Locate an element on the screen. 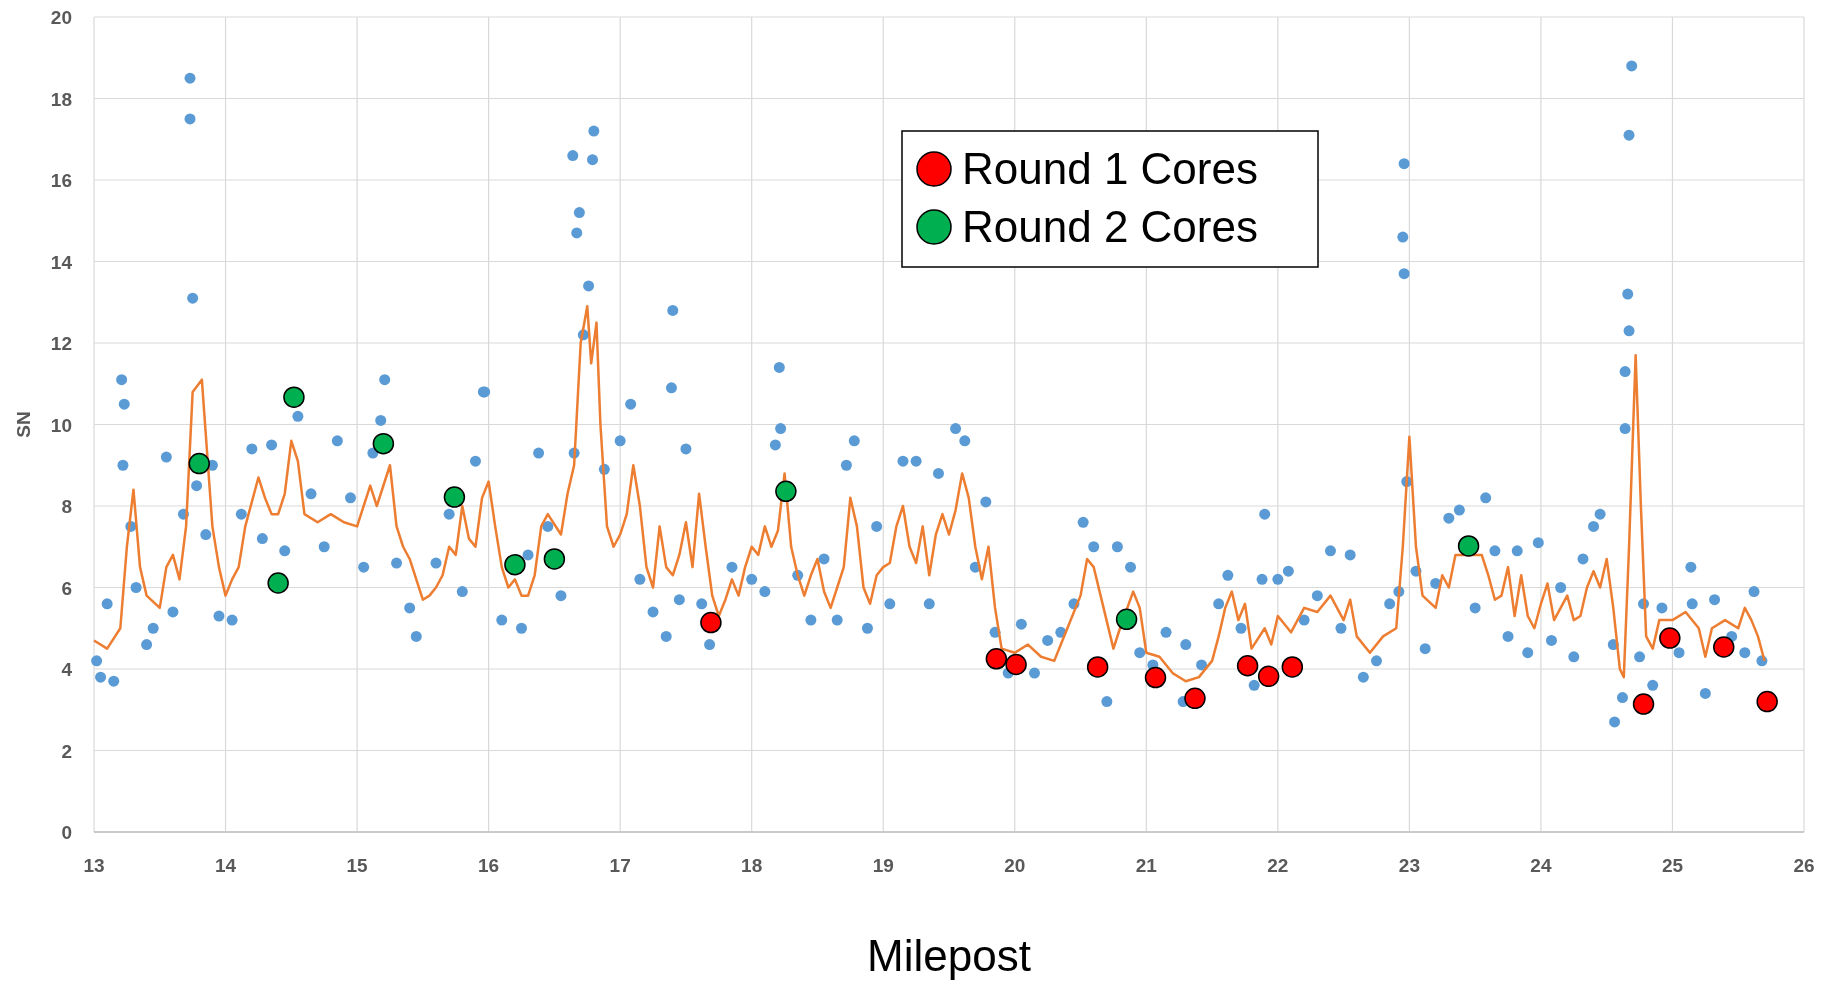  x-tick-label: 24 is located at coordinates (1541, 865).